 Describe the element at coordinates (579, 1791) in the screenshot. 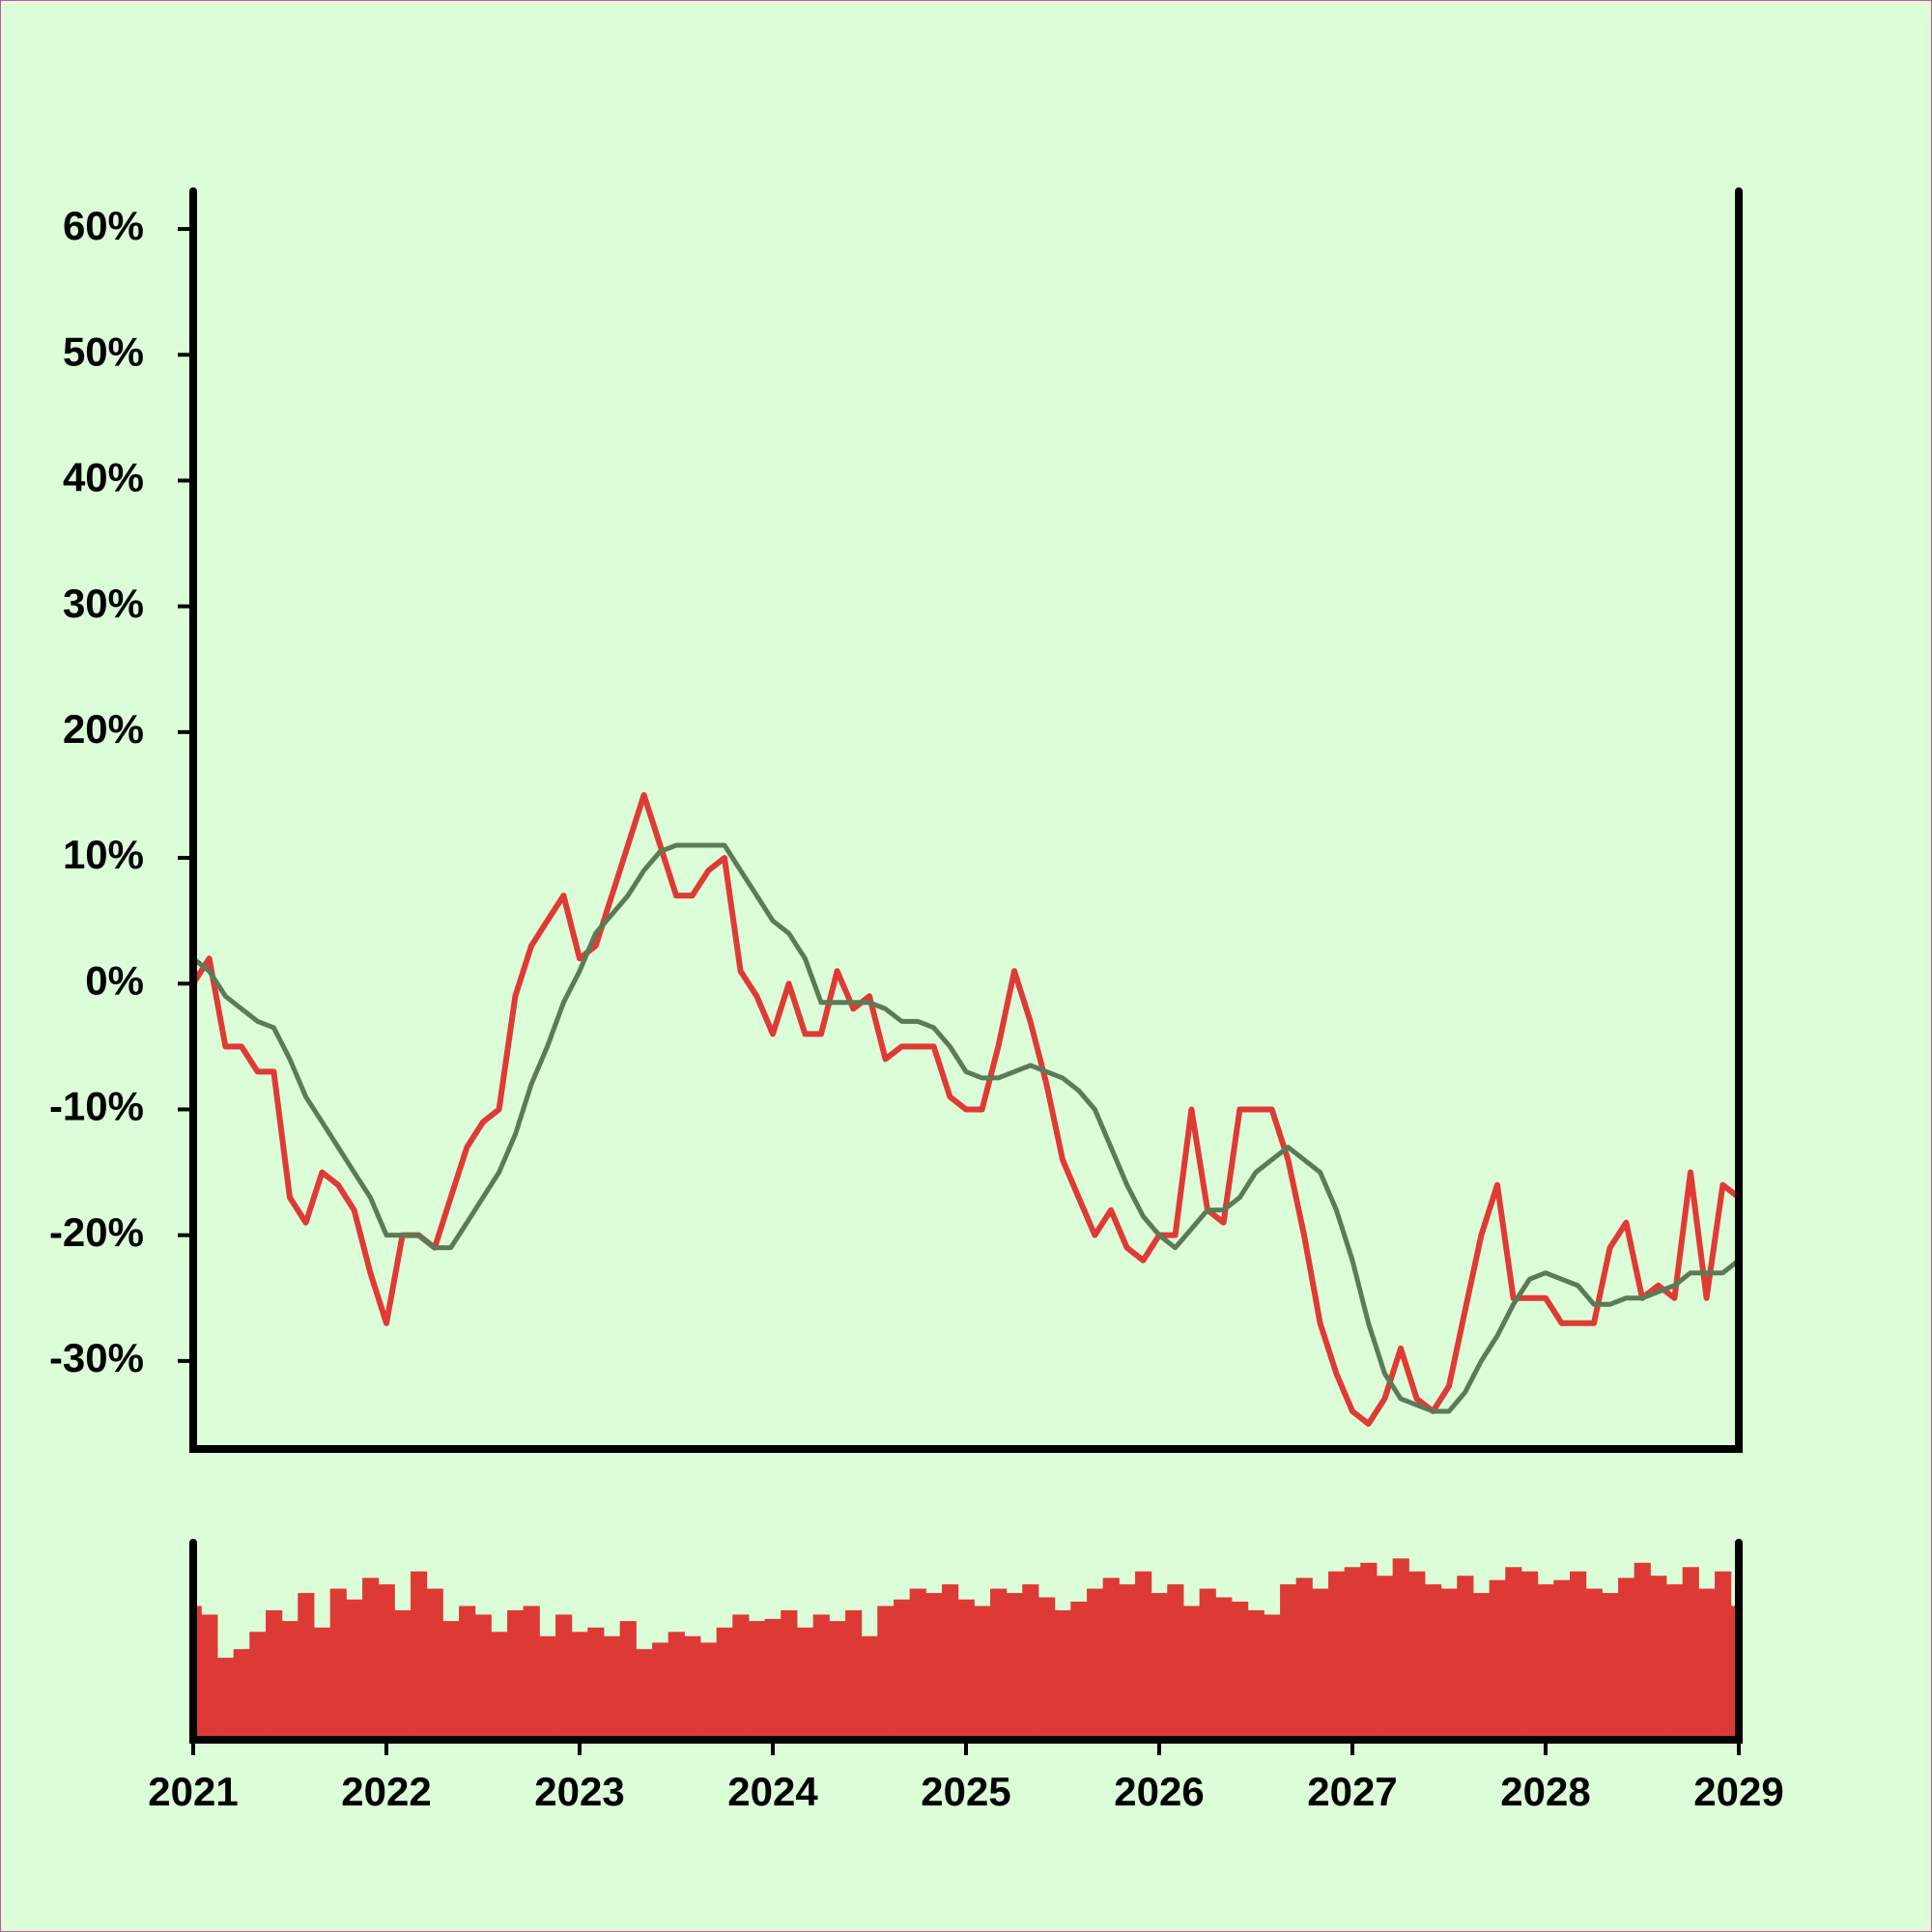

I see `x-tick-label: 2023` at that location.